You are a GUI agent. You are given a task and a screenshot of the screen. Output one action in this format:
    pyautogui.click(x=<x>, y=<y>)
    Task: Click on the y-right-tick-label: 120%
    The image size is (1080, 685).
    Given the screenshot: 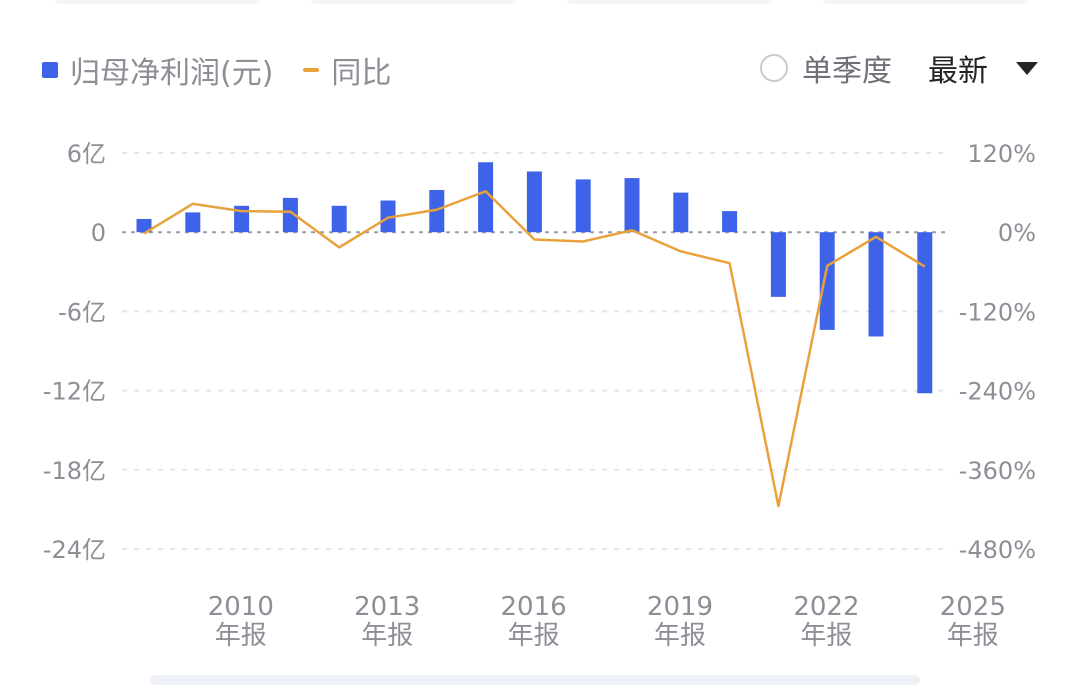 What is the action you would take?
    pyautogui.click(x=1001, y=154)
    